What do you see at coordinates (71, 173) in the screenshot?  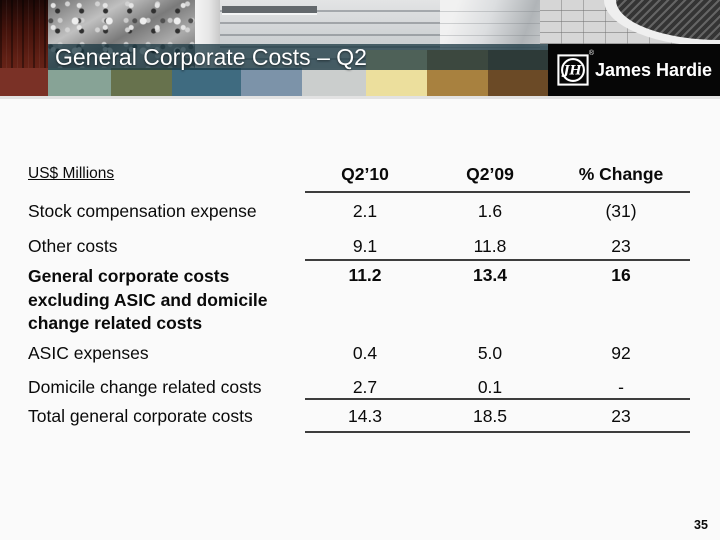 I see `table-unit-label: US$ Millions` at bounding box center [71, 173].